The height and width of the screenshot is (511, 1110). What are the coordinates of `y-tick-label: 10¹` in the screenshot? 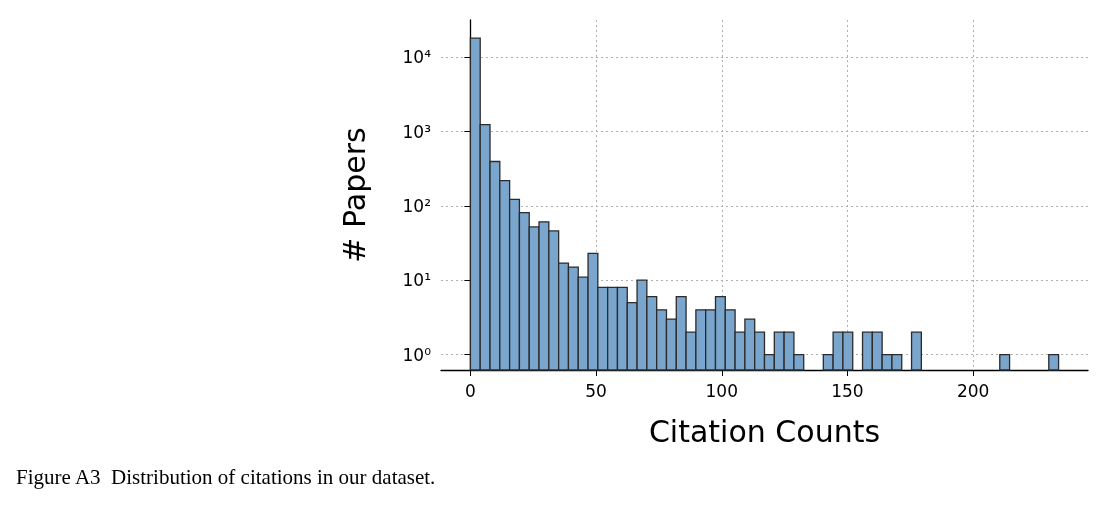 It's located at (416, 280).